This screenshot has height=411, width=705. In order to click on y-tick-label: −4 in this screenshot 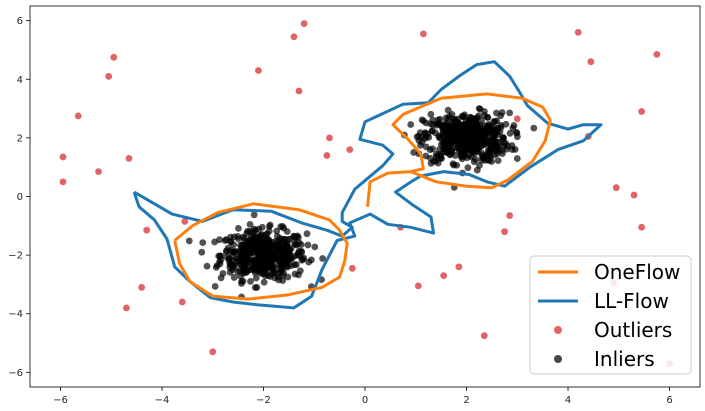, I will do `click(15, 314)`.